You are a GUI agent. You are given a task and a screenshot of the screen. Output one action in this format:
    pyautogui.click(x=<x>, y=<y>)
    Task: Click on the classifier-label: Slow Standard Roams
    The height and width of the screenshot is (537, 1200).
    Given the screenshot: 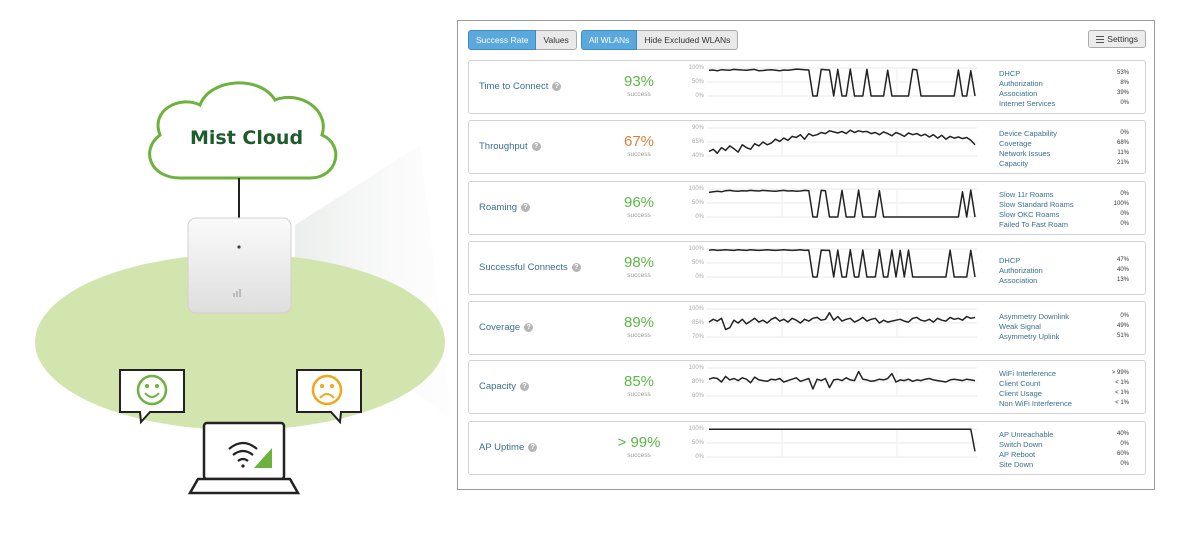 What is the action you would take?
    pyautogui.click(x=1036, y=204)
    